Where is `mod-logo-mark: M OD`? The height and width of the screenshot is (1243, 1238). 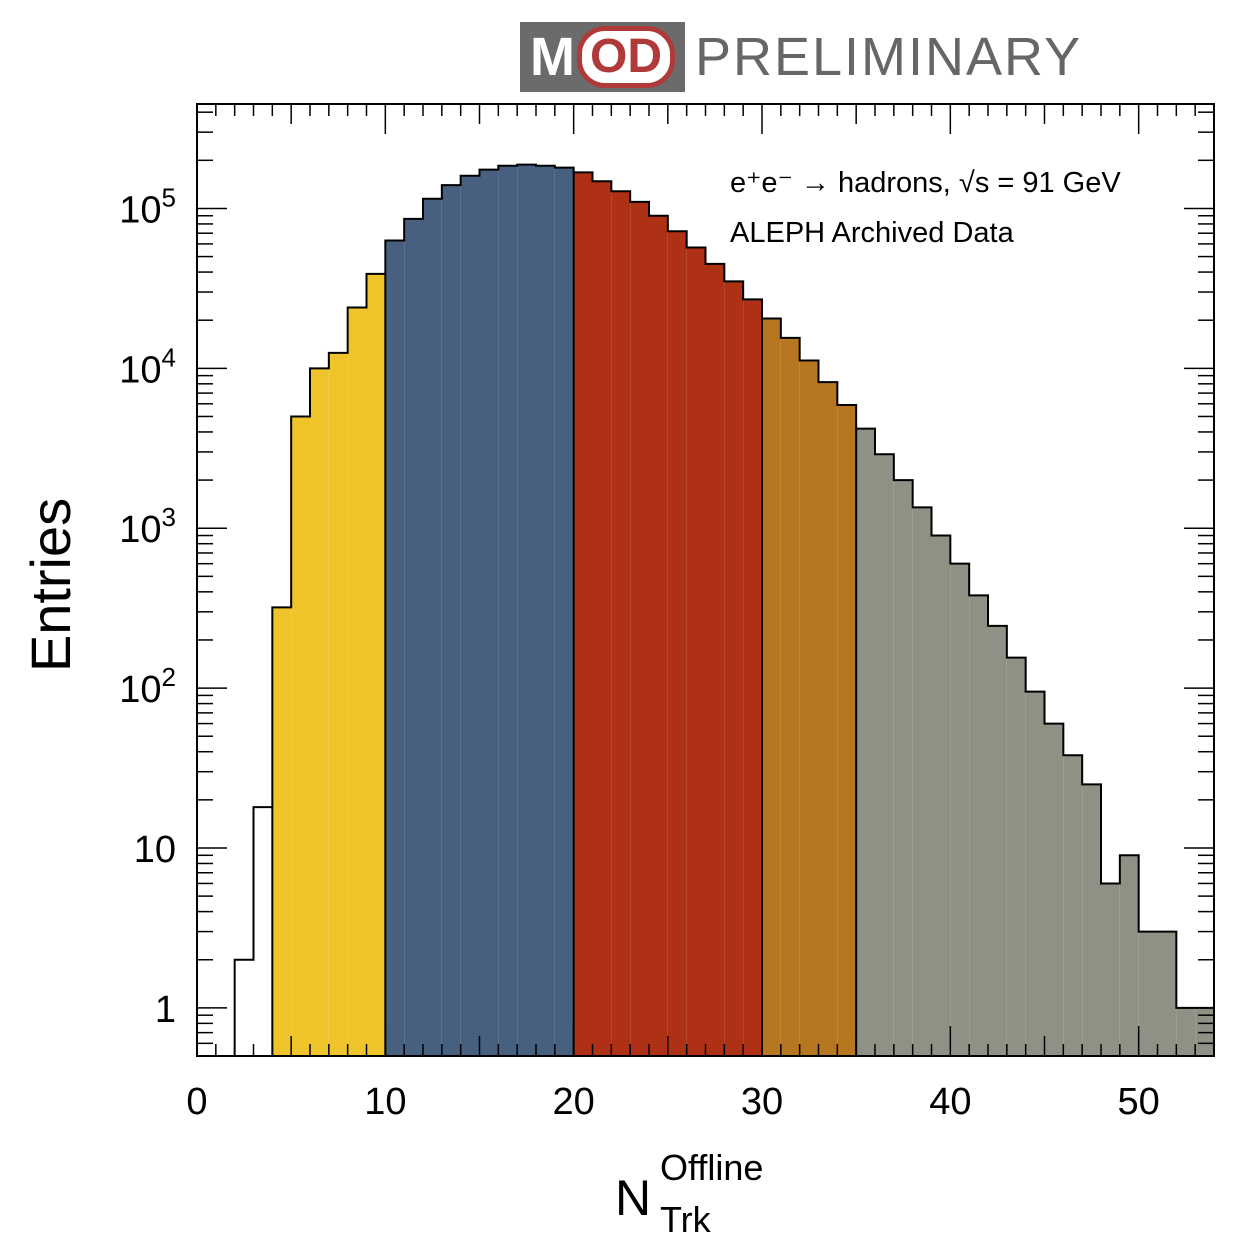
mod-logo-mark: M OD is located at coordinates (602, 57).